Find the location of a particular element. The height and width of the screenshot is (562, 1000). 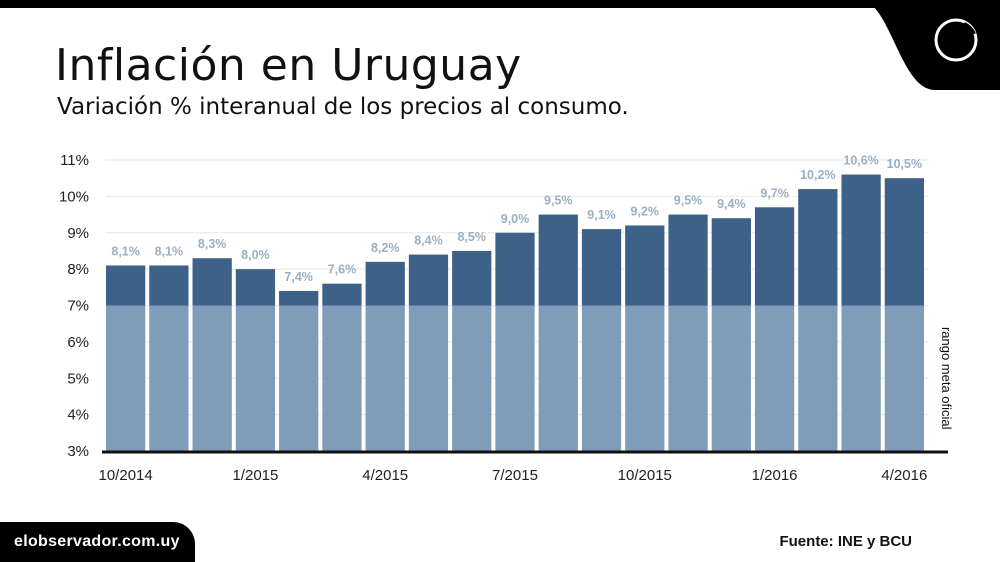

data-label: 8,2% is located at coordinates (385, 248).